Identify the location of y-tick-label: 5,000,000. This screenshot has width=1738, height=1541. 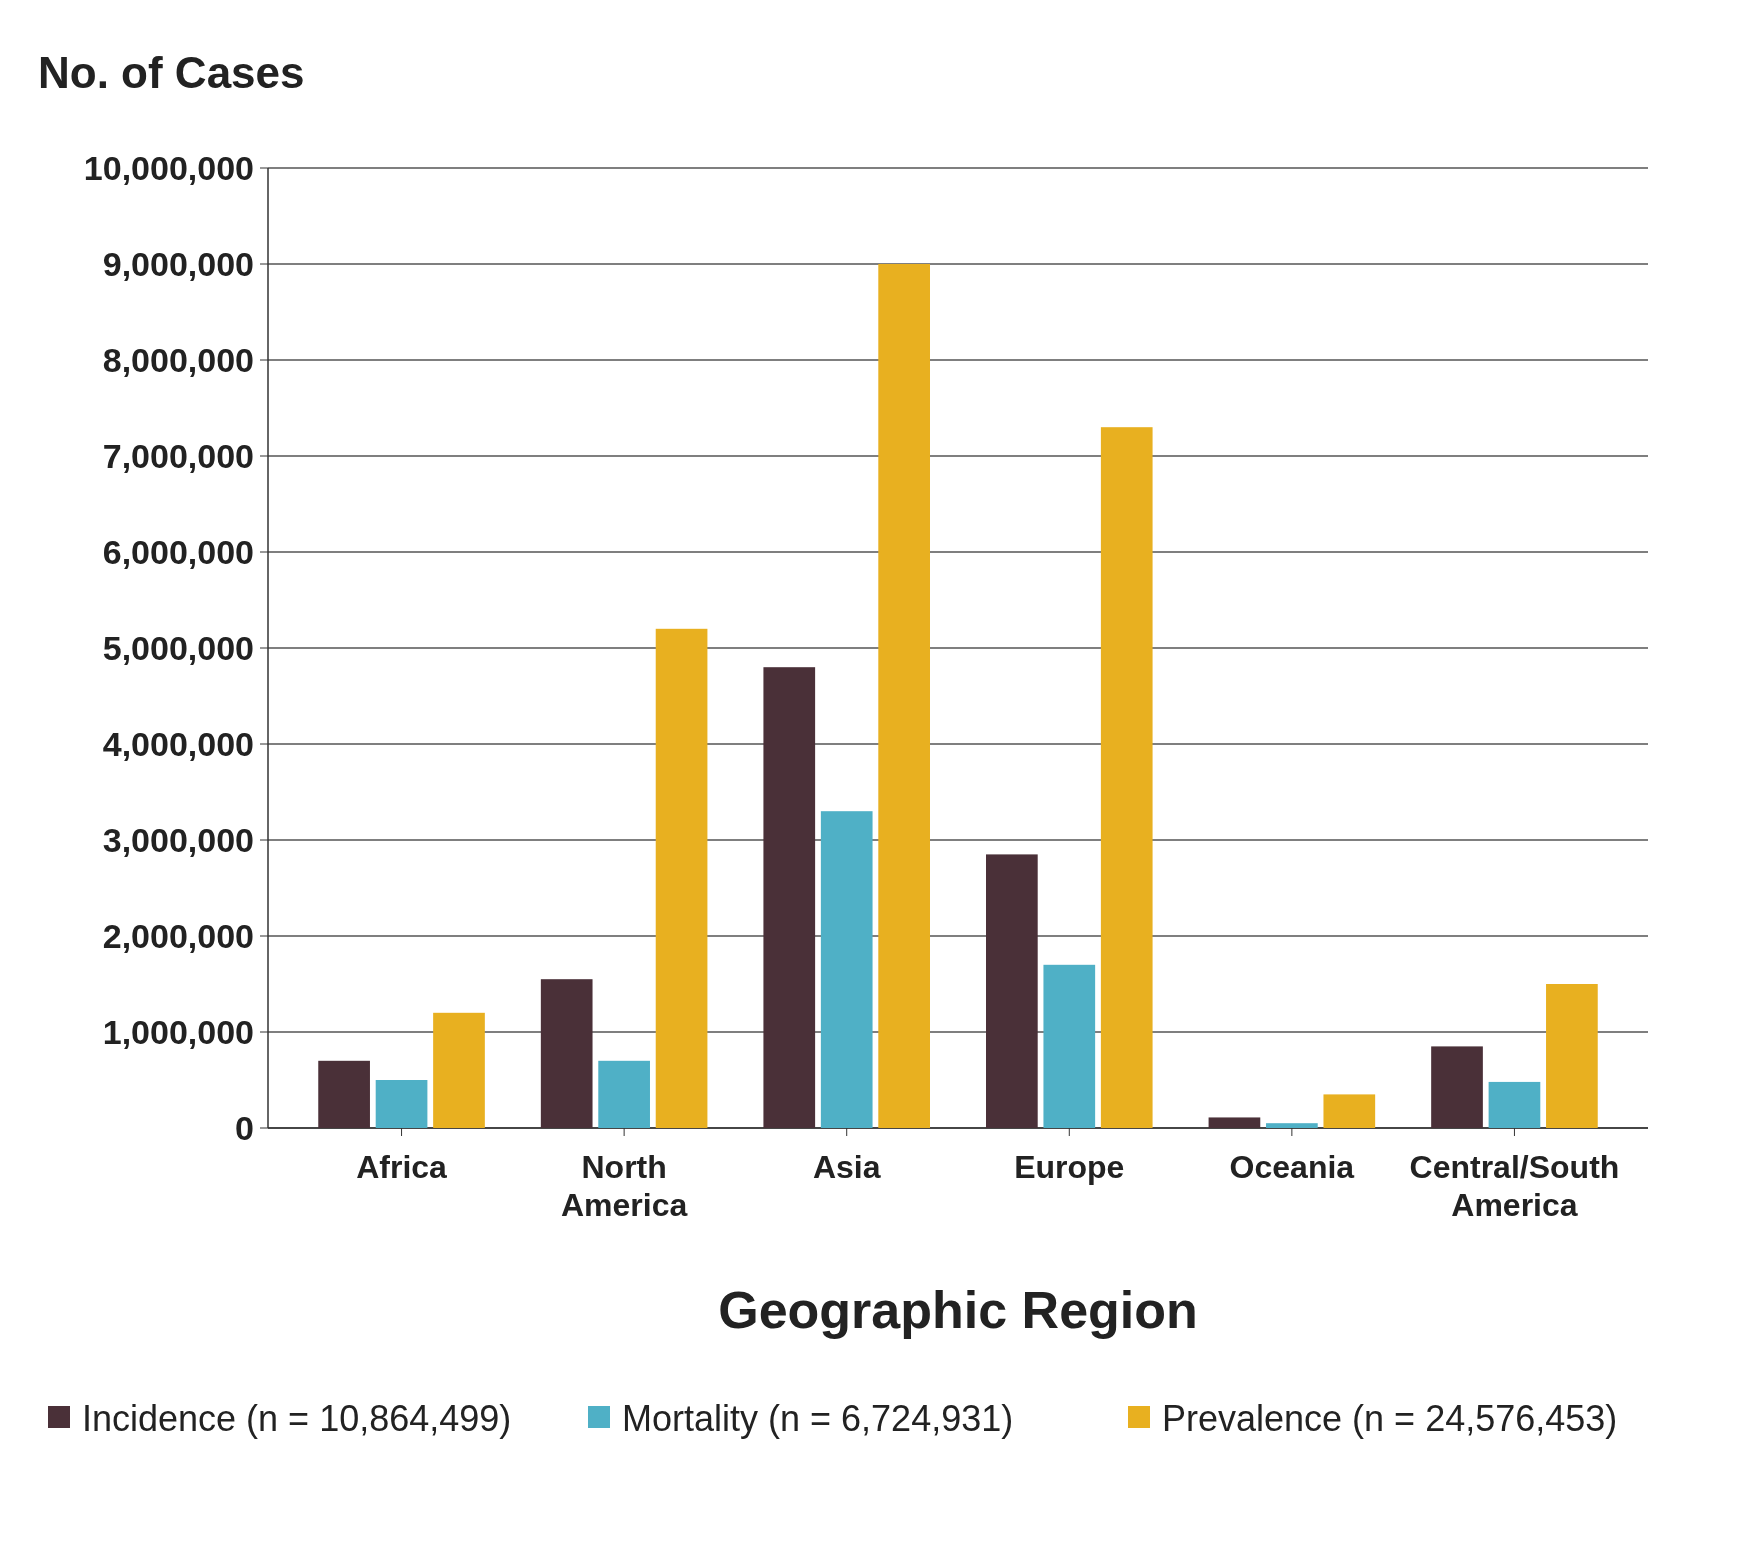
(178, 647).